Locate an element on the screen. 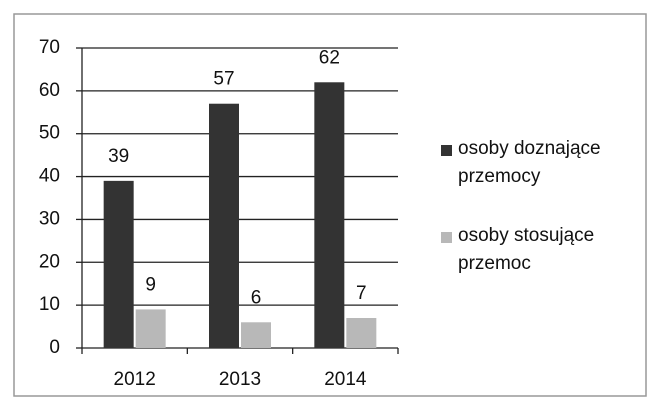 The image size is (660, 409). data-label: 62 is located at coordinates (329, 57).